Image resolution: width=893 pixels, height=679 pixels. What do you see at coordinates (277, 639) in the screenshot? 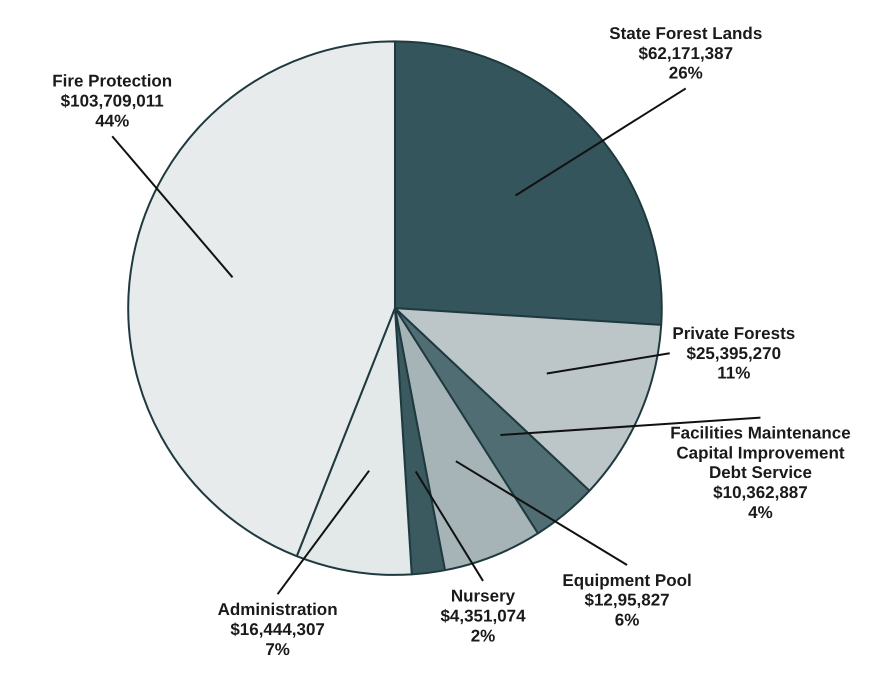
I see `data-label: $16,444,307 7%` at bounding box center [277, 639].